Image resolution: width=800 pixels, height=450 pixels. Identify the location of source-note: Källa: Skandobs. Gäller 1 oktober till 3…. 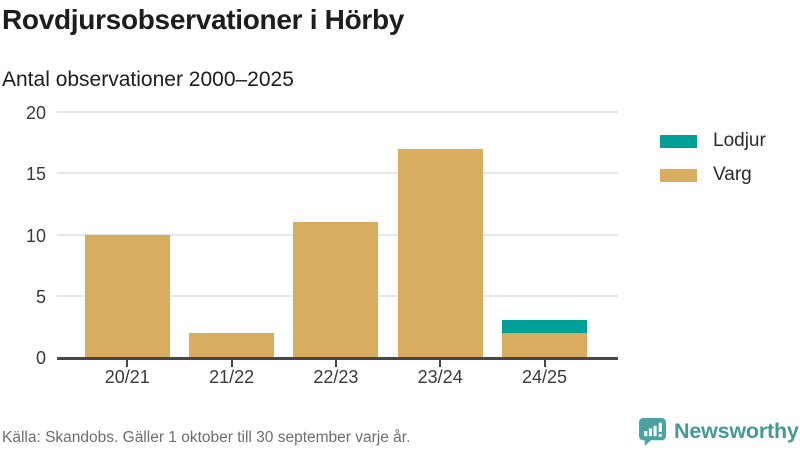
(206, 437).